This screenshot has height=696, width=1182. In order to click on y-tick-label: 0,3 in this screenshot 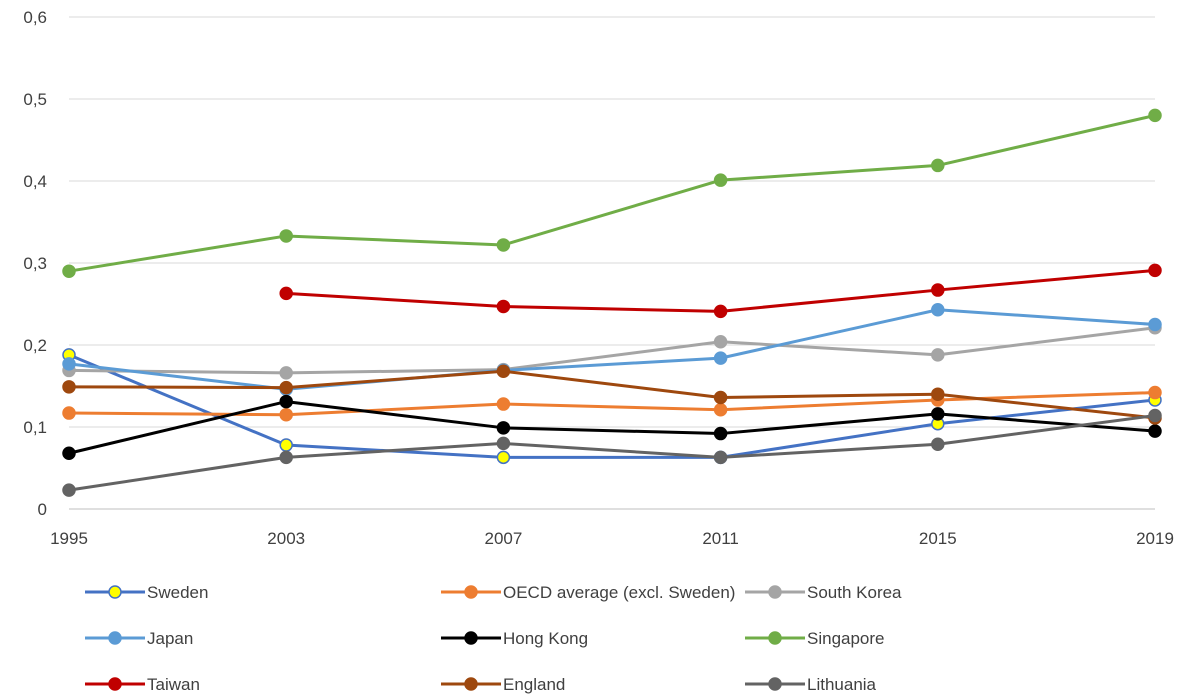, I will do `click(35, 263)`.